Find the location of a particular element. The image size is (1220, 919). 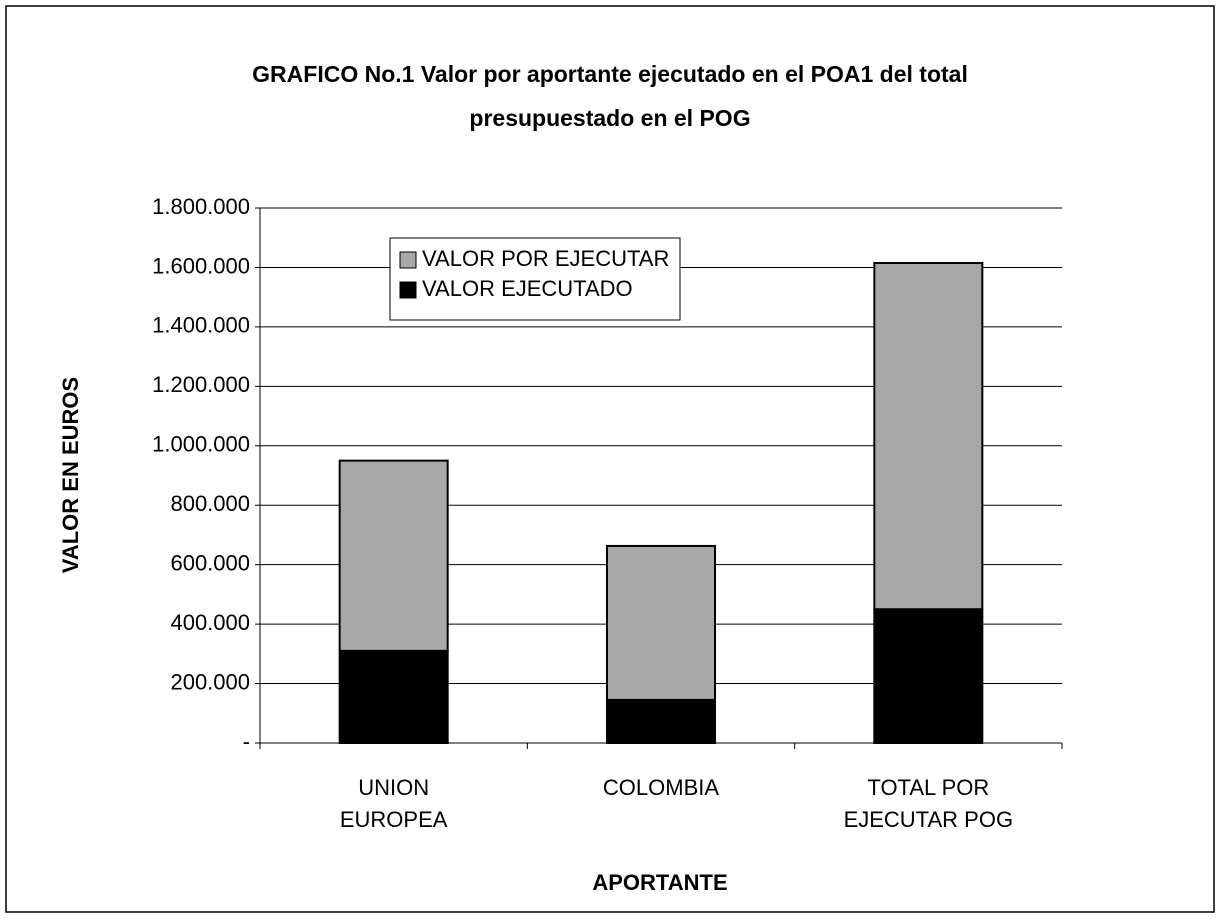

legend-box is located at coordinates (535, 279).